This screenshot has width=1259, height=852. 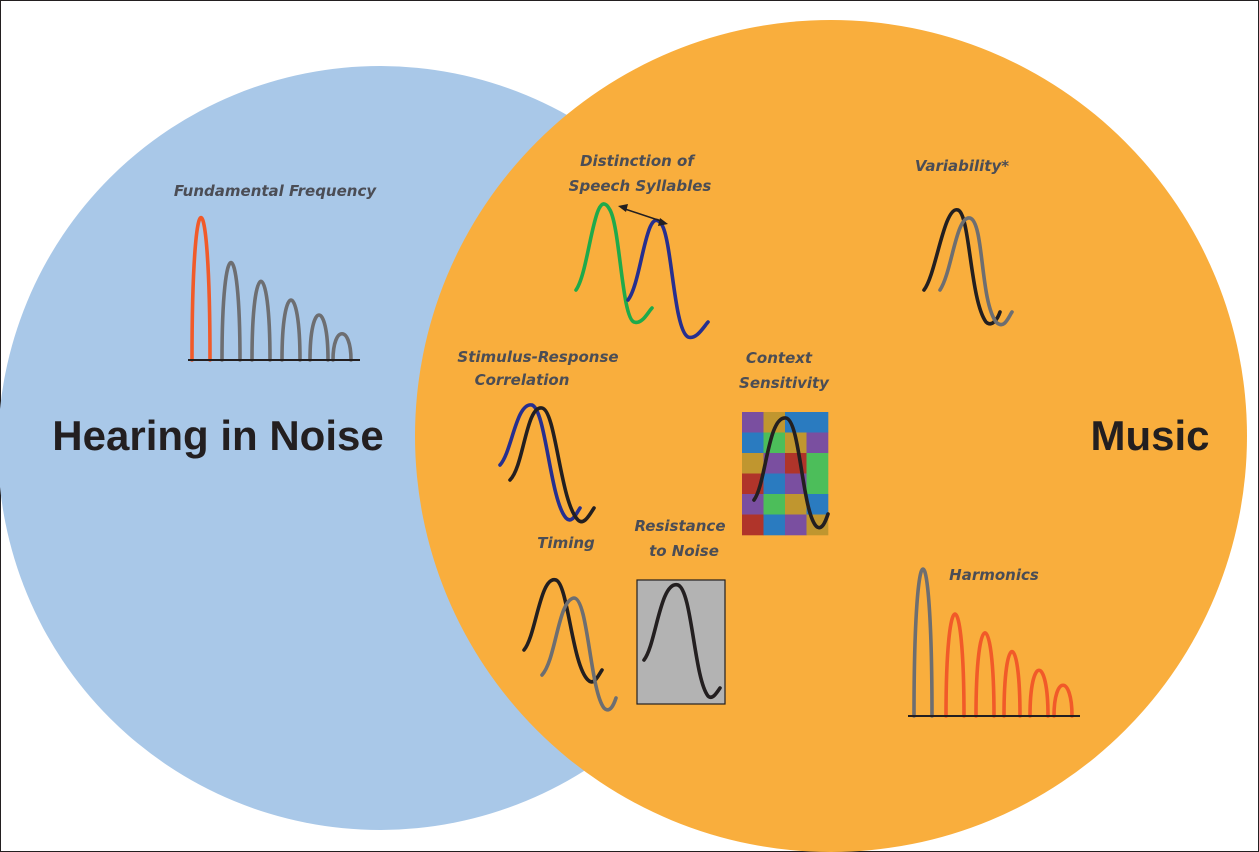 I want to click on variability-waveform-black, so click(x=962, y=267).